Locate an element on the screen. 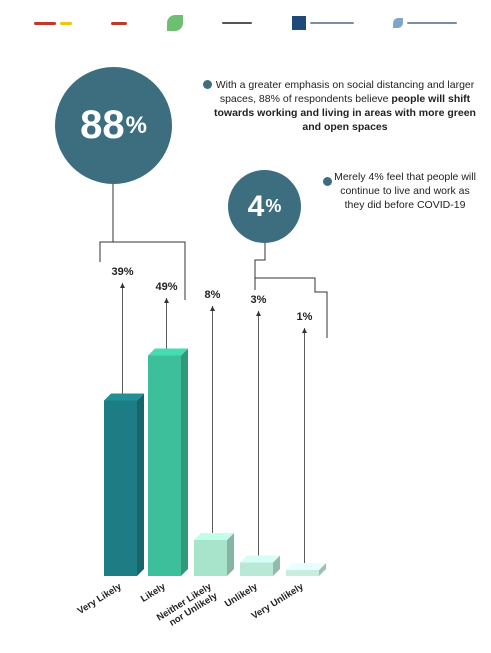 The image size is (491, 653). value-label: 49% is located at coordinates (166, 287).